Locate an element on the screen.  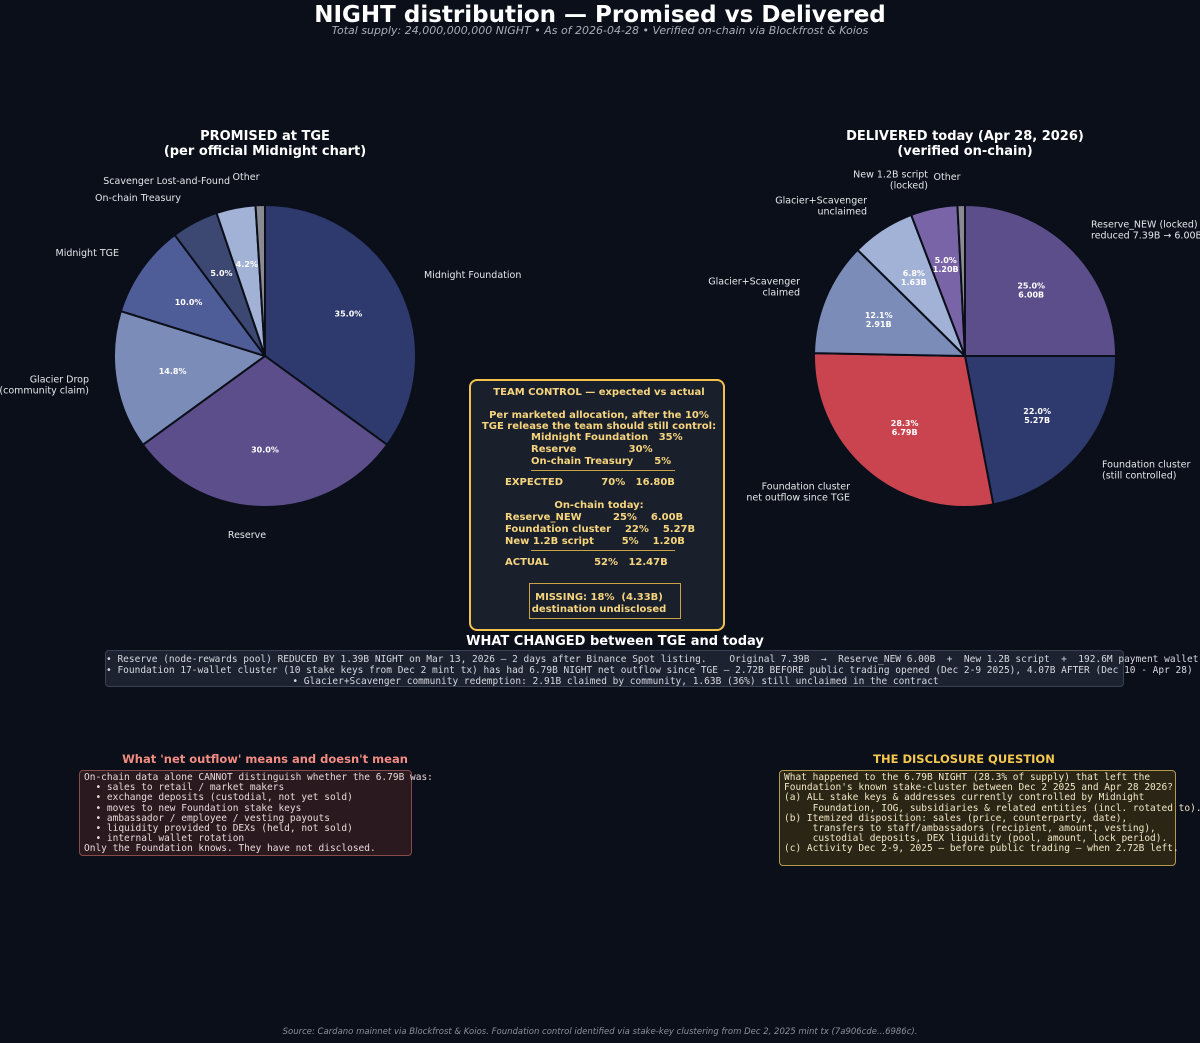
slice-value-label: 25.0% 6.00B is located at coordinates (1031, 290).